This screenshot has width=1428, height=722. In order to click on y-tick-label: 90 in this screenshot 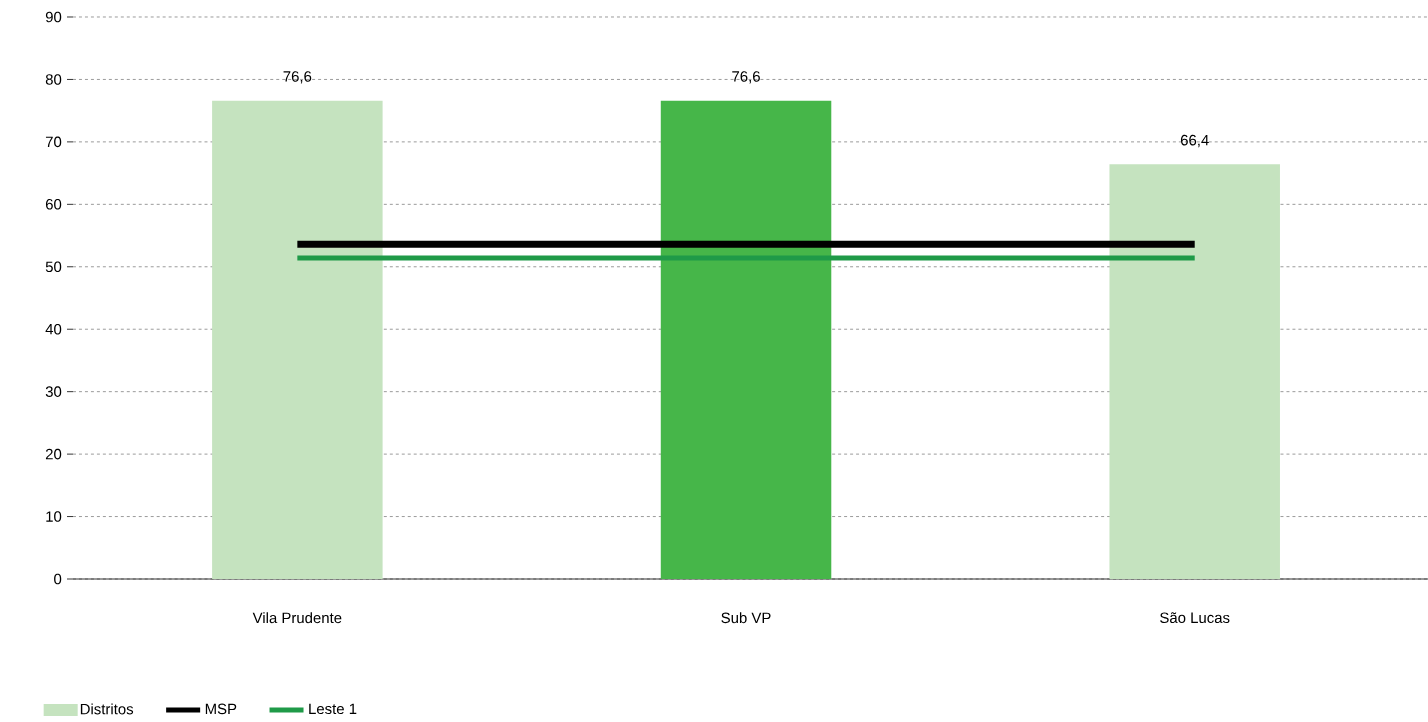, I will do `click(53, 17)`.